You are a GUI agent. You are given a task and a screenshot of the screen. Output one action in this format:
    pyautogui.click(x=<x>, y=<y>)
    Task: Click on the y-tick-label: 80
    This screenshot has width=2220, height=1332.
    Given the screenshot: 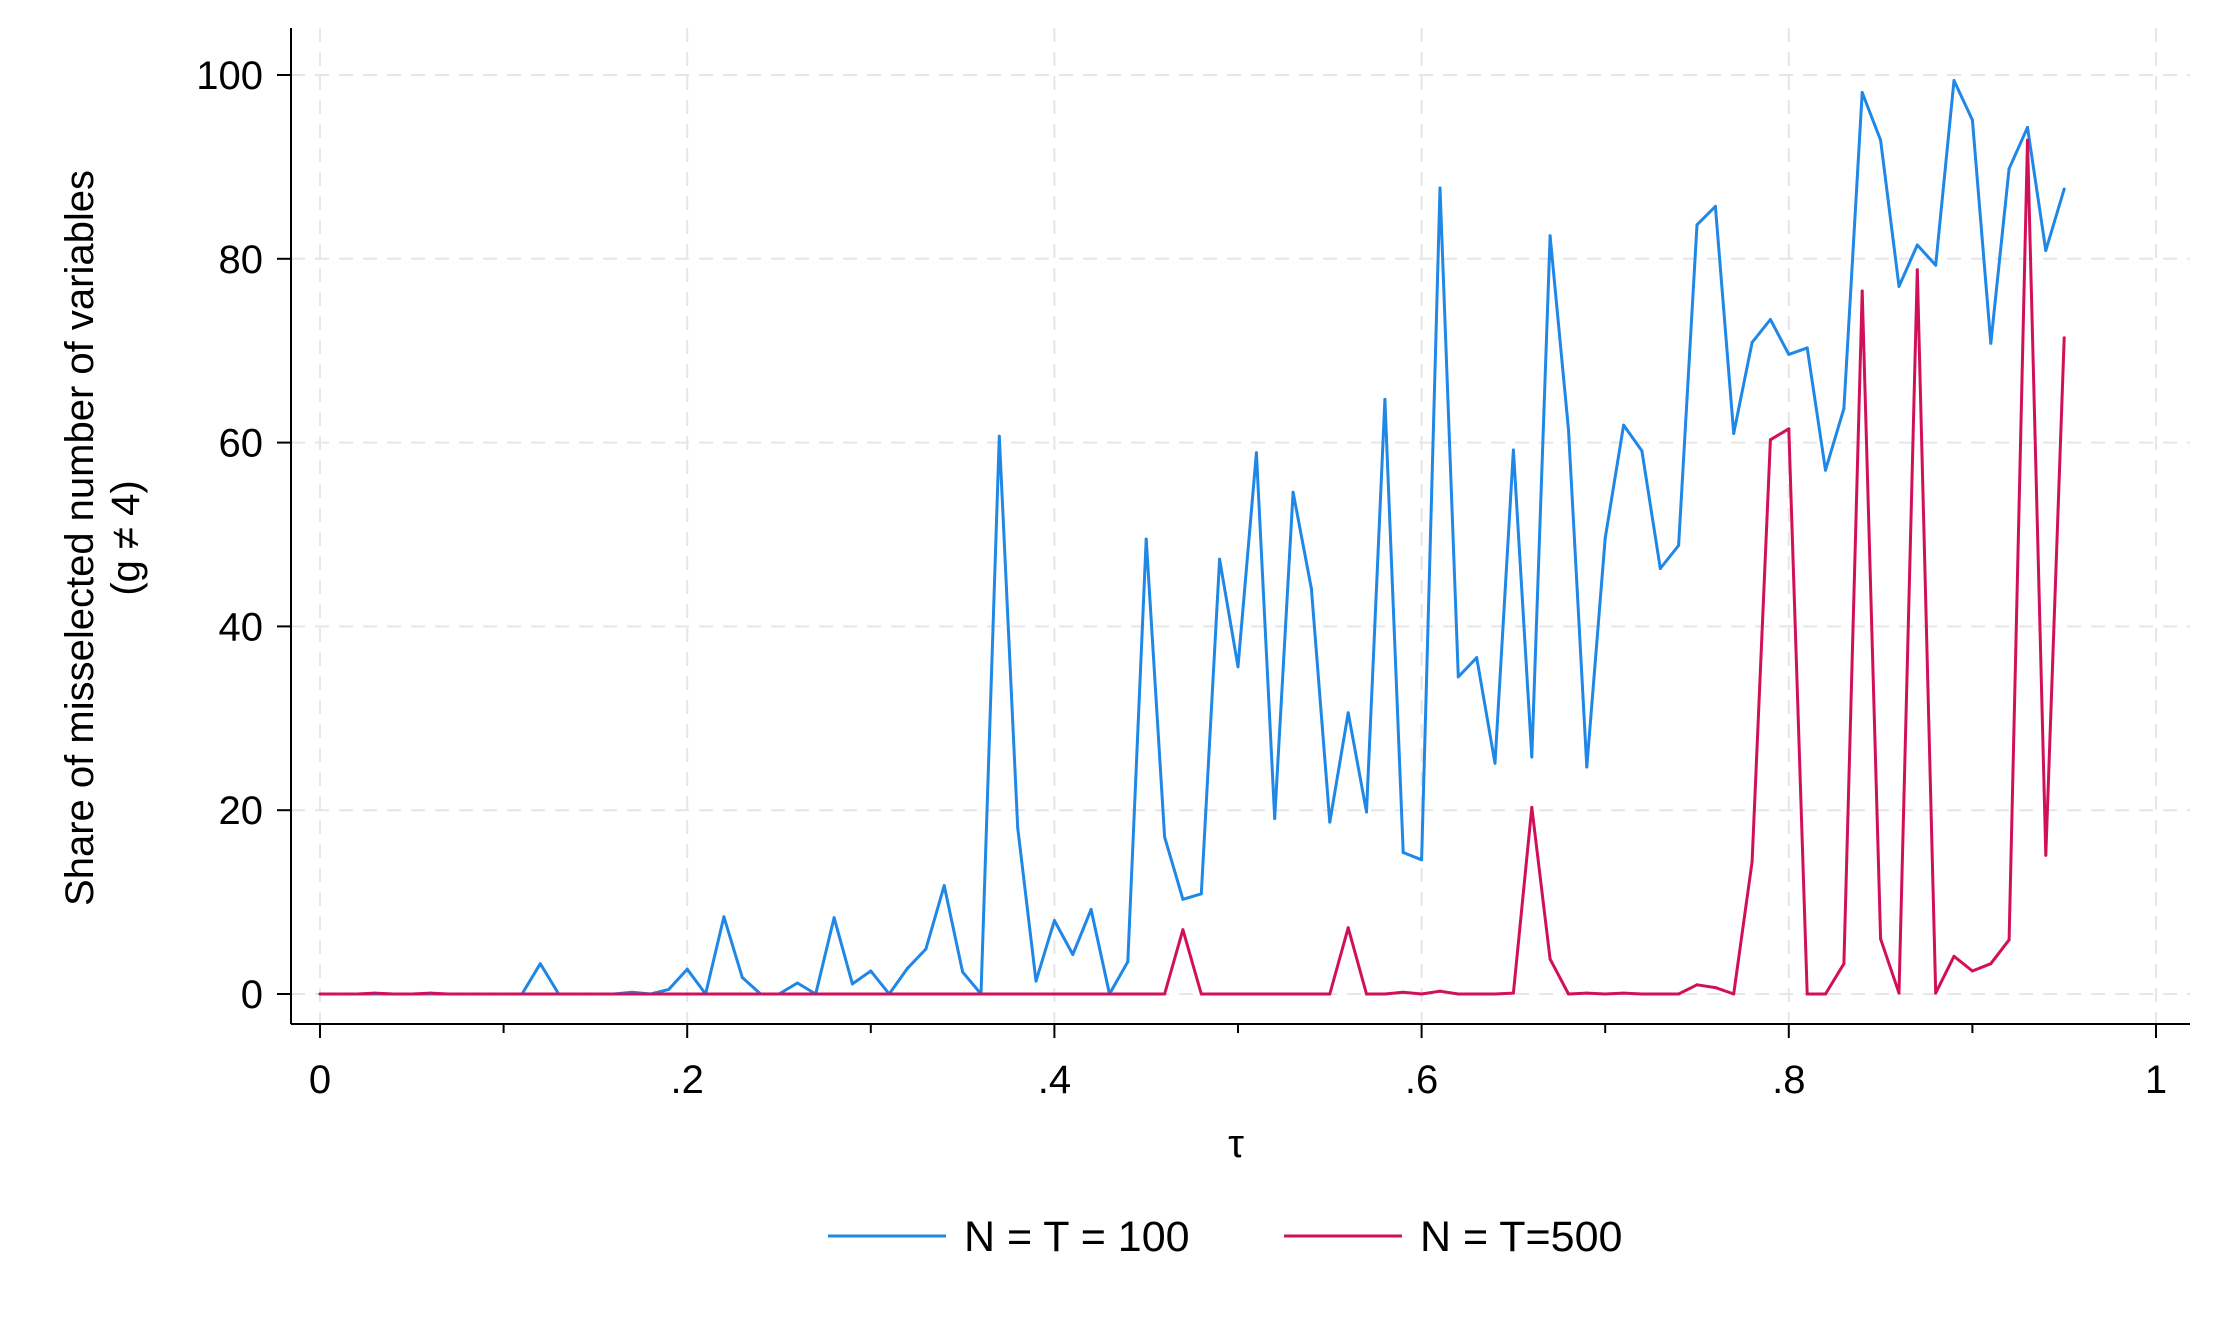 What is the action you would take?
    pyautogui.click(x=241, y=260)
    